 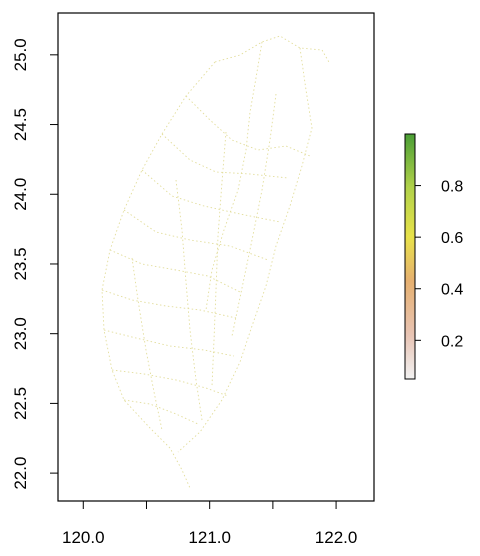 What do you see at coordinates (452, 341) in the screenshot?
I see `colorbar-tick-label: 0.2` at bounding box center [452, 341].